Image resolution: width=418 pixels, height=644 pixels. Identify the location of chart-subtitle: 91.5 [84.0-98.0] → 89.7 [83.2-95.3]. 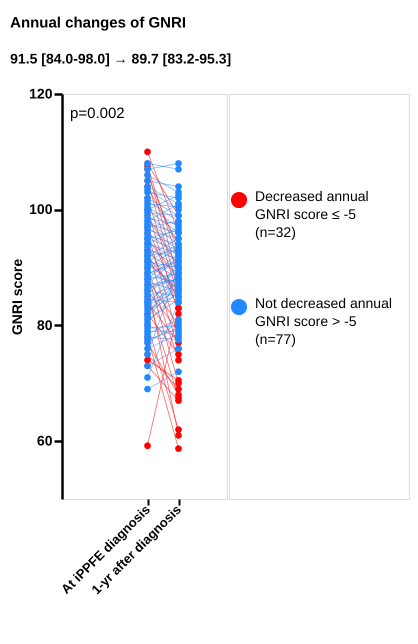
(121, 58).